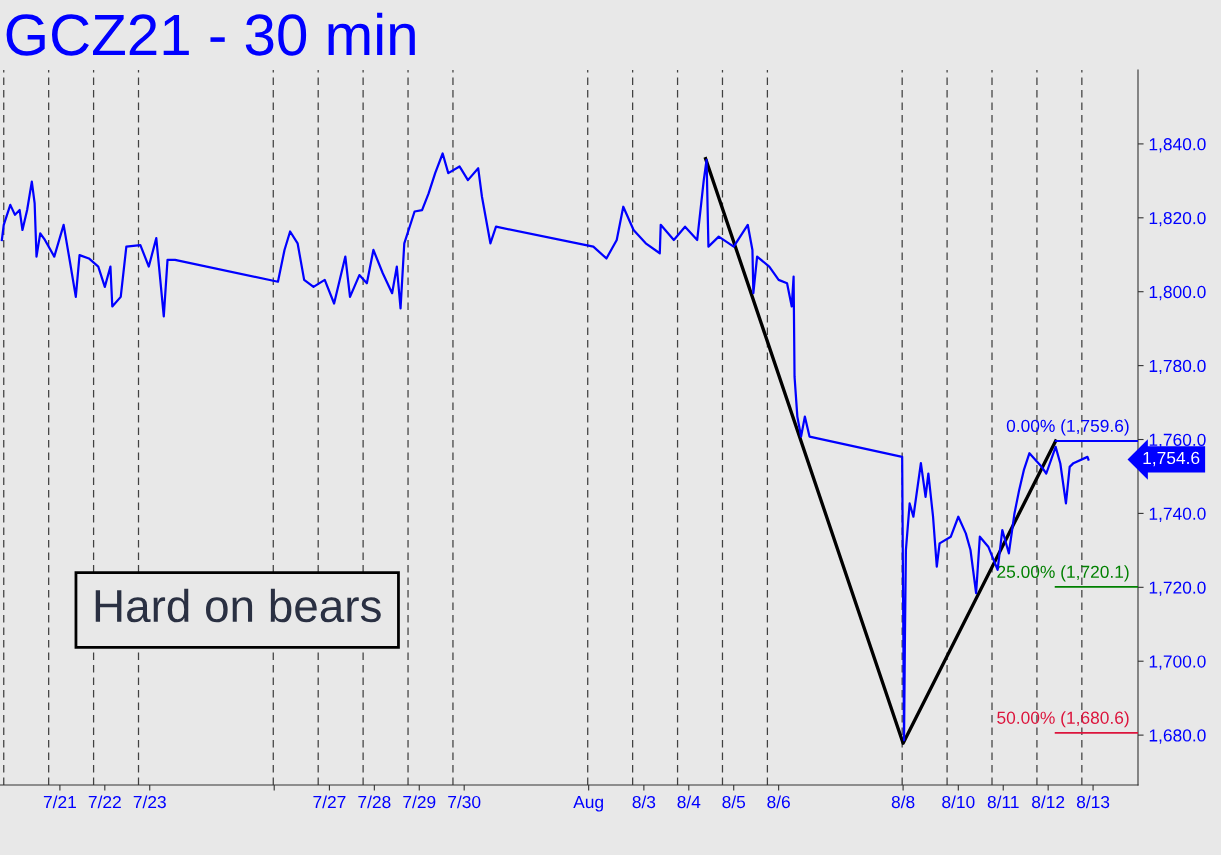  I want to click on x-tick-label: 7/22, so click(104, 802).